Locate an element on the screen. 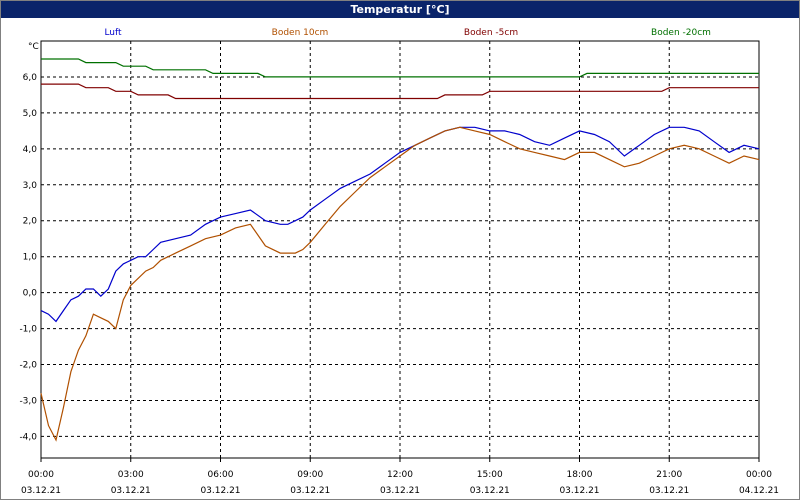  x-tick-time-label: 06:00 is located at coordinates (221, 475).